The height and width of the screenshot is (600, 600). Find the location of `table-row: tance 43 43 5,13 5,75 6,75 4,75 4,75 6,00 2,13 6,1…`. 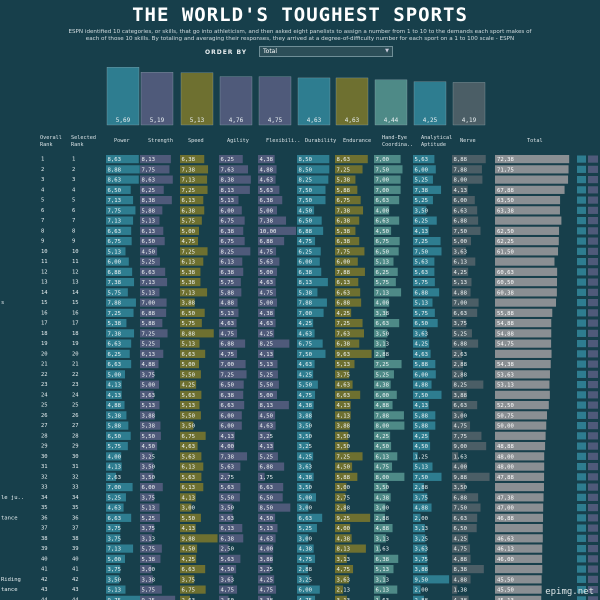

table-row: tance 43 43 5,13 5,75 6,75 4,75 4,75 6,00 2,13 6,1… is located at coordinates (299, 589).